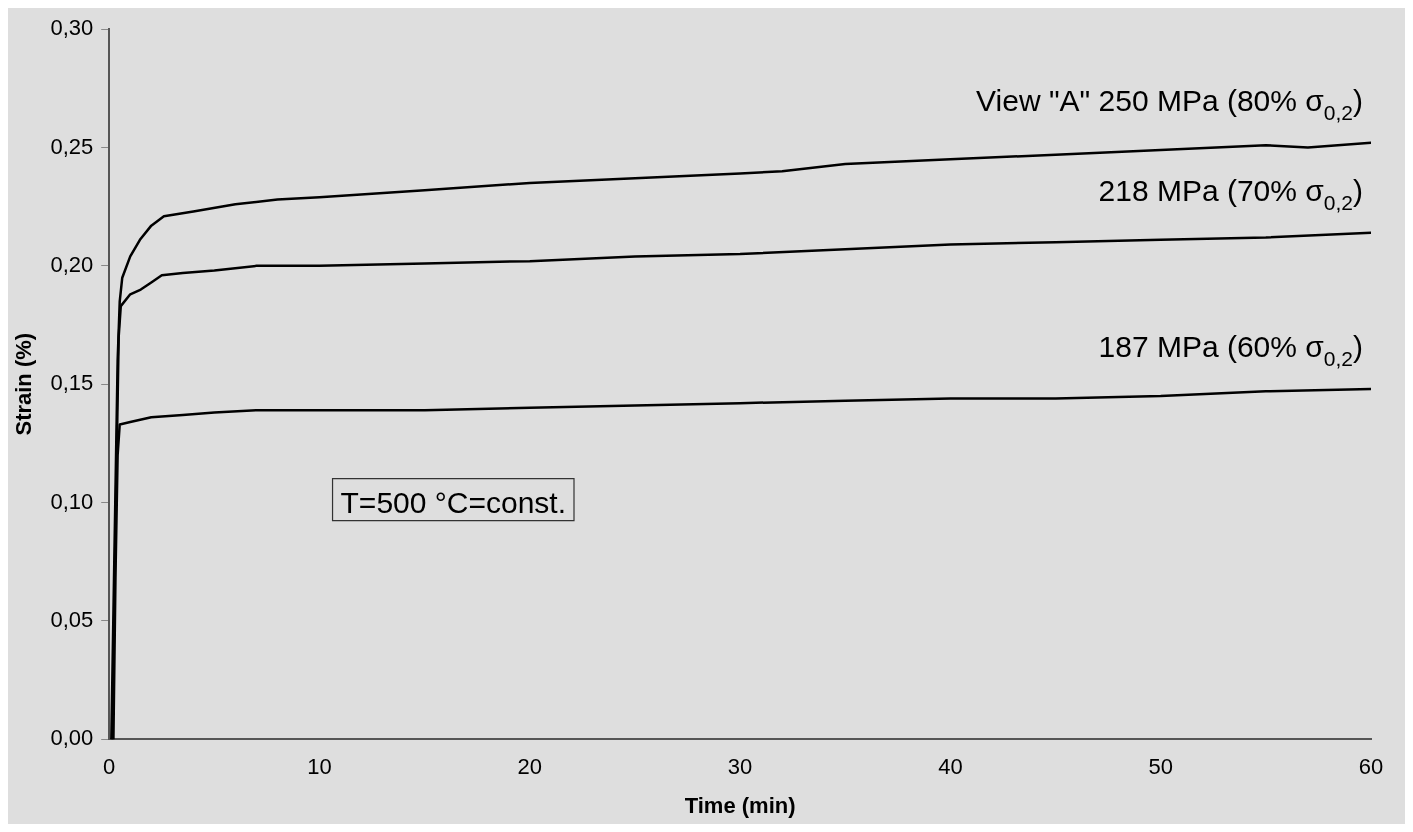  Describe the element at coordinates (72, 28) in the screenshot. I see `y-tick-label: 0,30` at that location.